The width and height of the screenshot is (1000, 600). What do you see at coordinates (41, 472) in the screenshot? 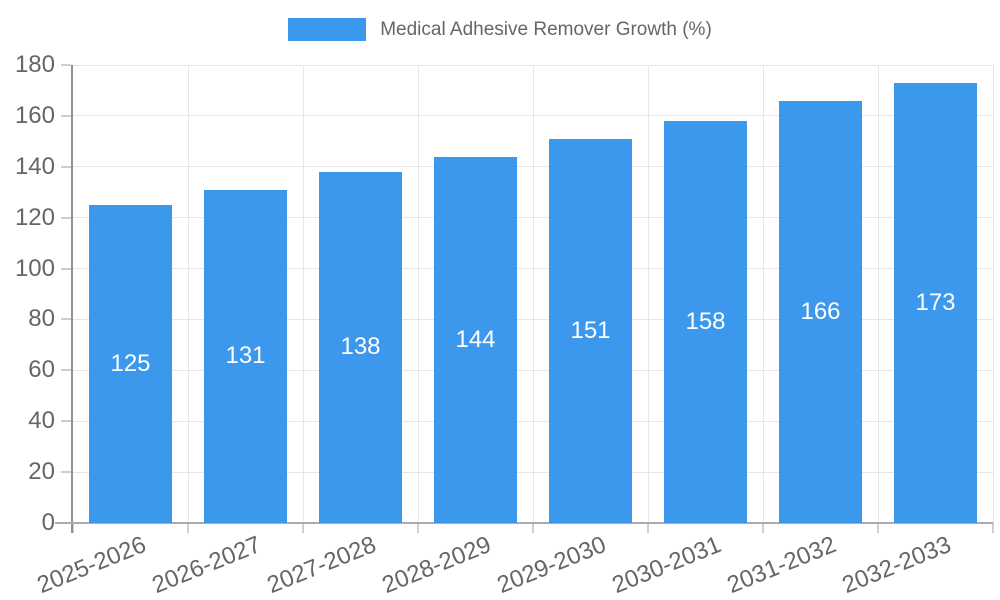
I see `y-tick-label: 20` at bounding box center [41, 472].